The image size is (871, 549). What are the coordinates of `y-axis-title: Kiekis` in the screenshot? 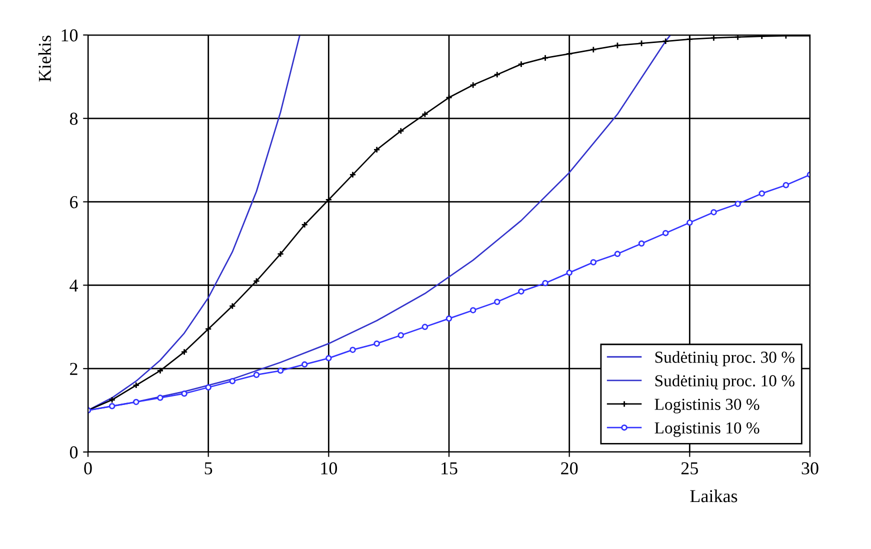 It's located at (44, 59).